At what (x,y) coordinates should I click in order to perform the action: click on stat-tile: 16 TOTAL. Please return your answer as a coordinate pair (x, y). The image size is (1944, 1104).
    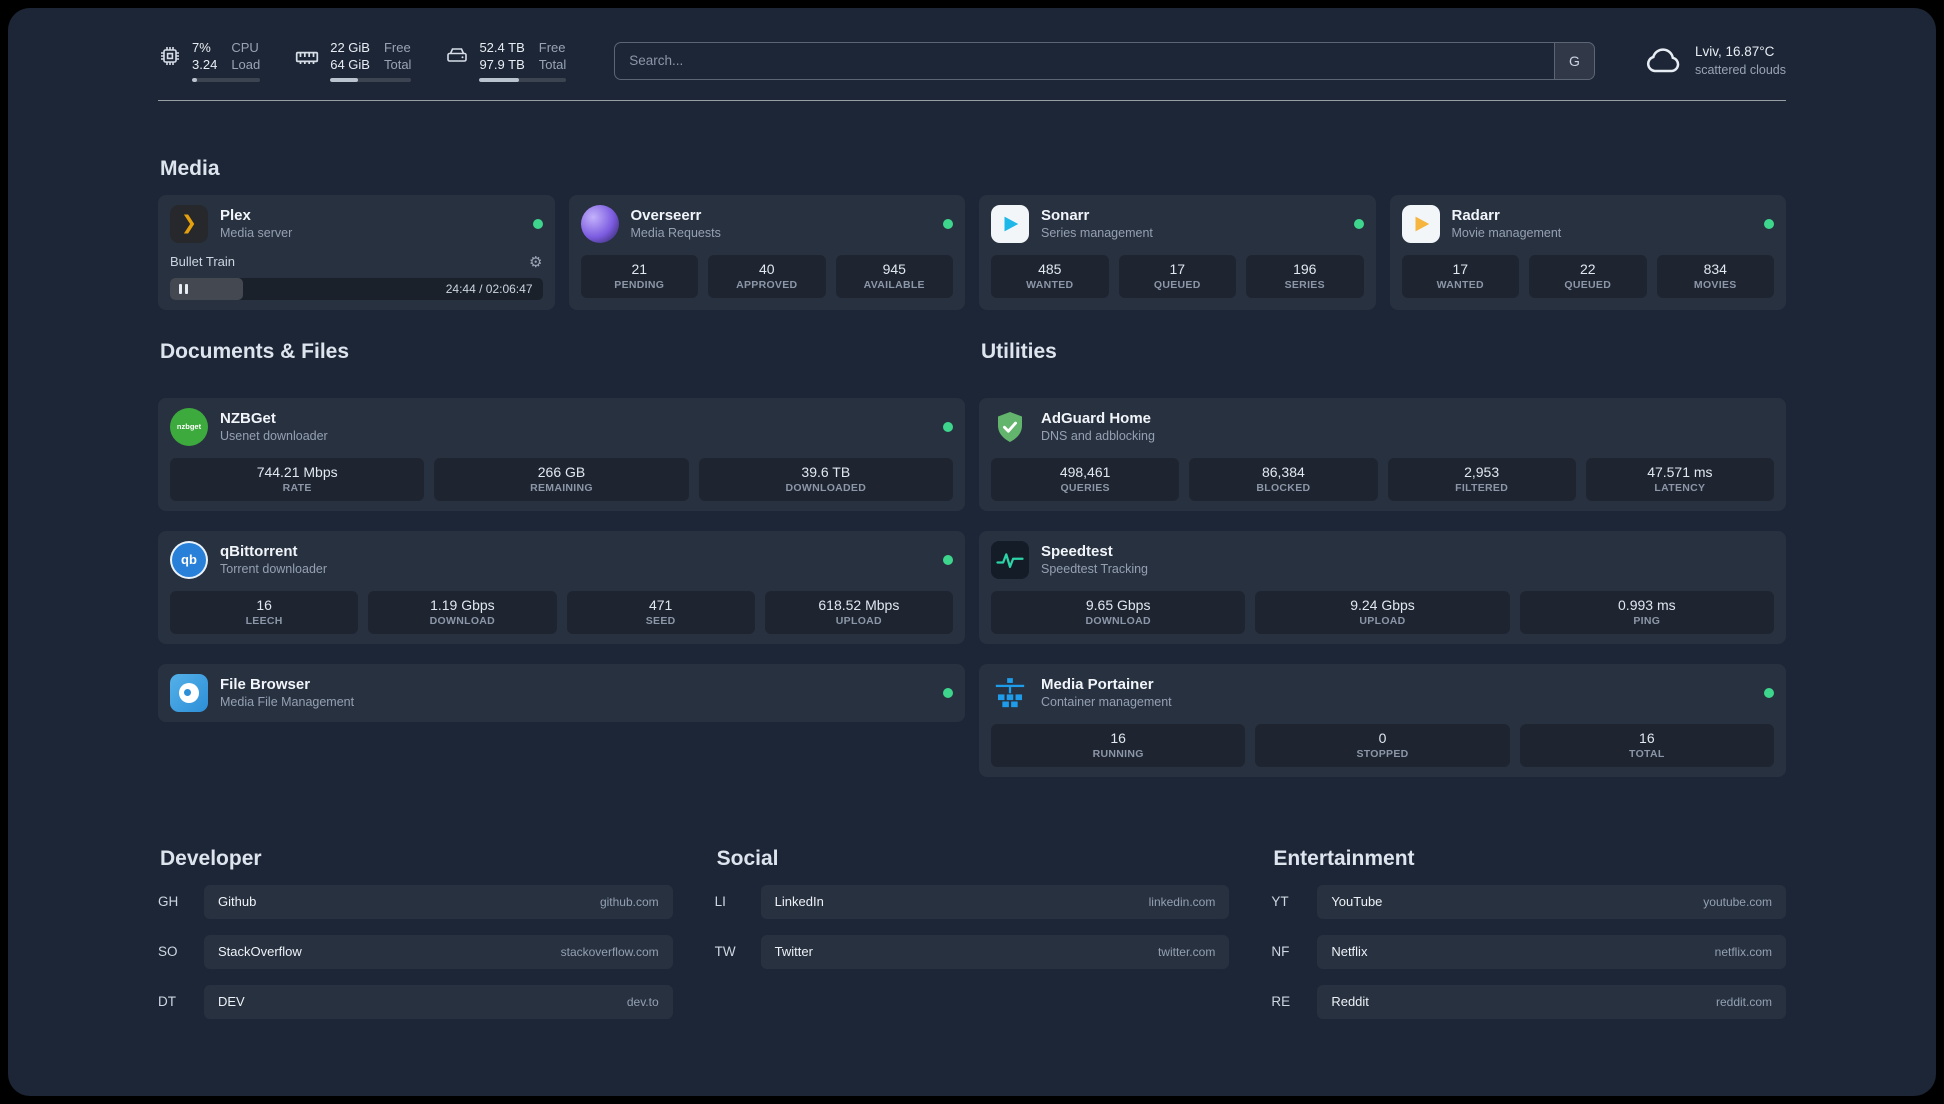
    Looking at the image, I should click on (1646, 745).